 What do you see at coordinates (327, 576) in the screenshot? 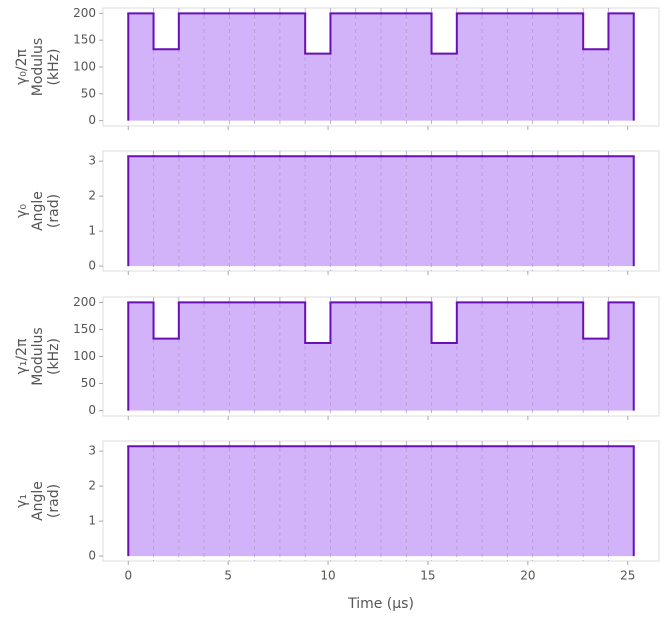
I see `x-tick-label: 10` at bounding box center [327, 576].